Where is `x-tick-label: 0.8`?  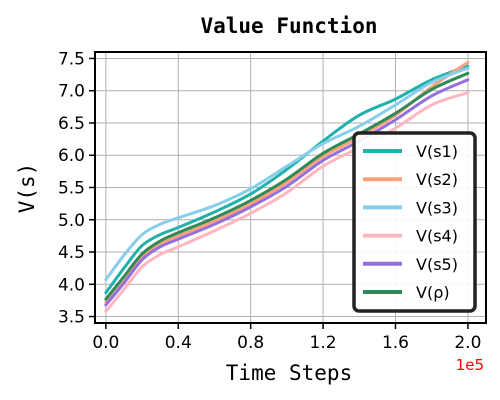
x-tick-label: 0.8 is located at coordinates (250, 343).